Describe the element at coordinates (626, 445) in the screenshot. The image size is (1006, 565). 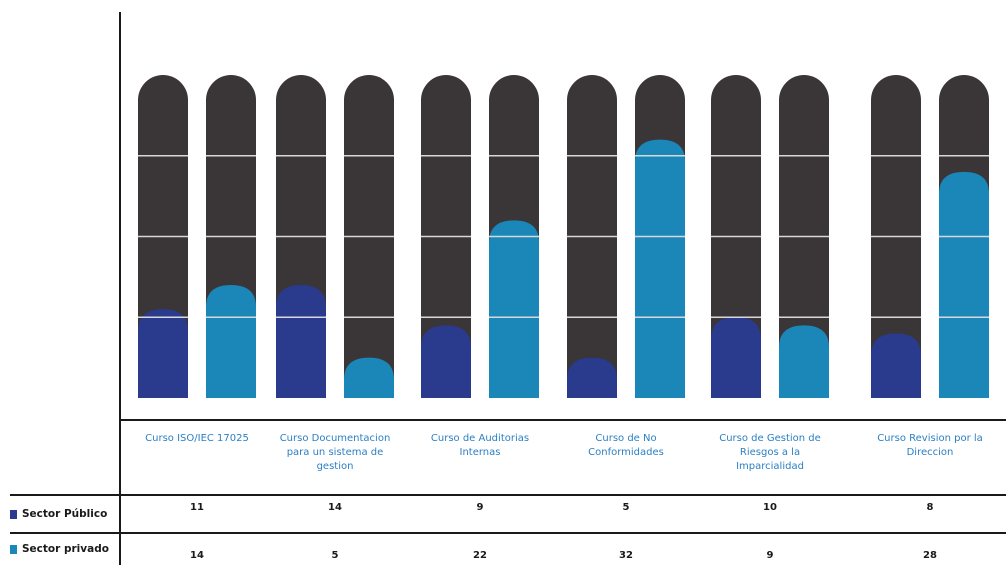
I see `category-label: Curso de No Conformidades` at that location.